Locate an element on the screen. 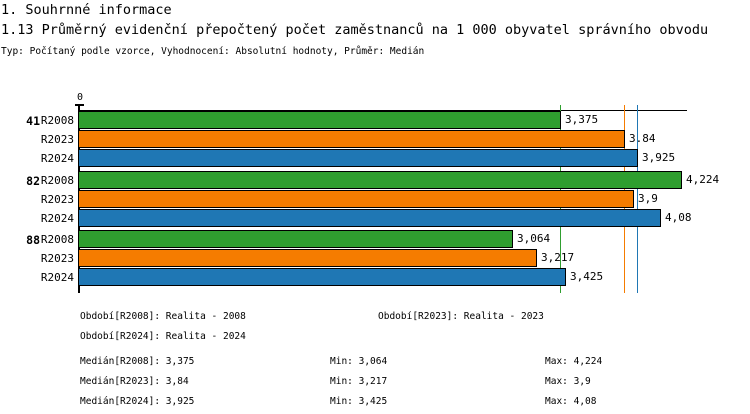 The image size is (750, 414). legend-median-r2008: Medián[R2008]: 3,375 is located at coordinates (137, 361).